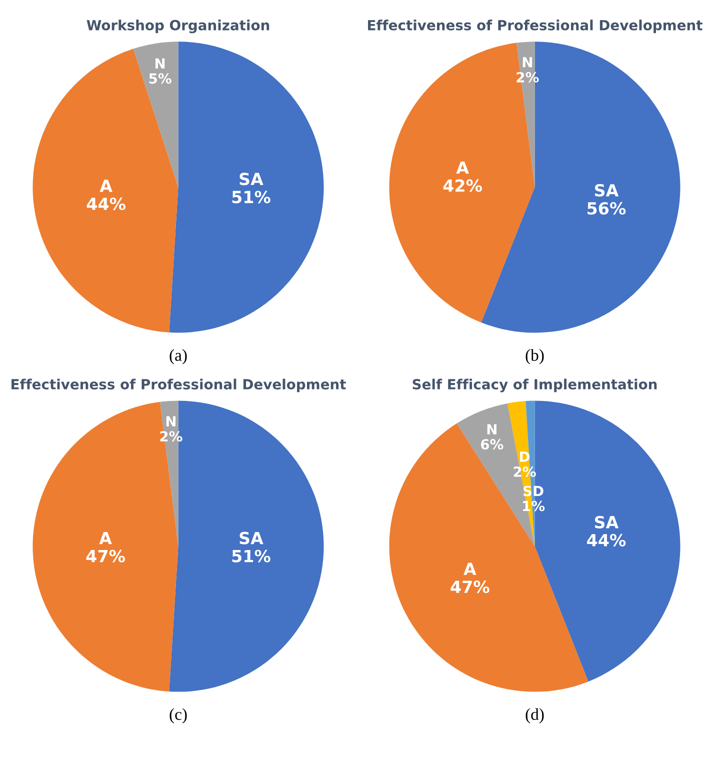 The image size is (713, 764). Describe the element at coordinates (534, 385) in the screenshot. I see `chart-title: Self Efficacy of Implementation` at that location.